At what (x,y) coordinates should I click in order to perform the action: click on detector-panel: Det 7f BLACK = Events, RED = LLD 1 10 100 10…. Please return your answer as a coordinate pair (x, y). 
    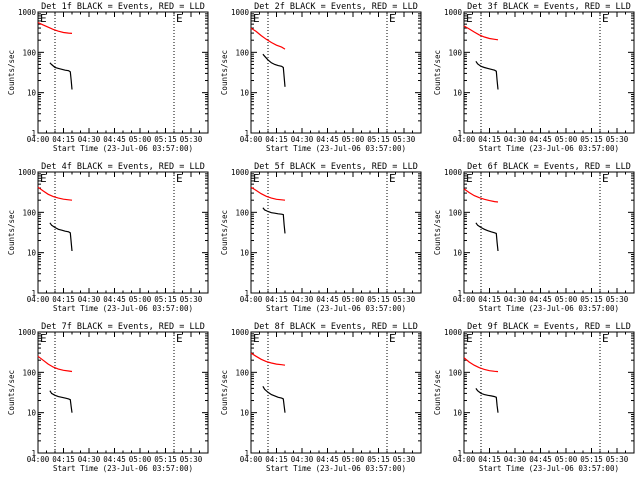
    Looking at the image, I should click on (108, 397).